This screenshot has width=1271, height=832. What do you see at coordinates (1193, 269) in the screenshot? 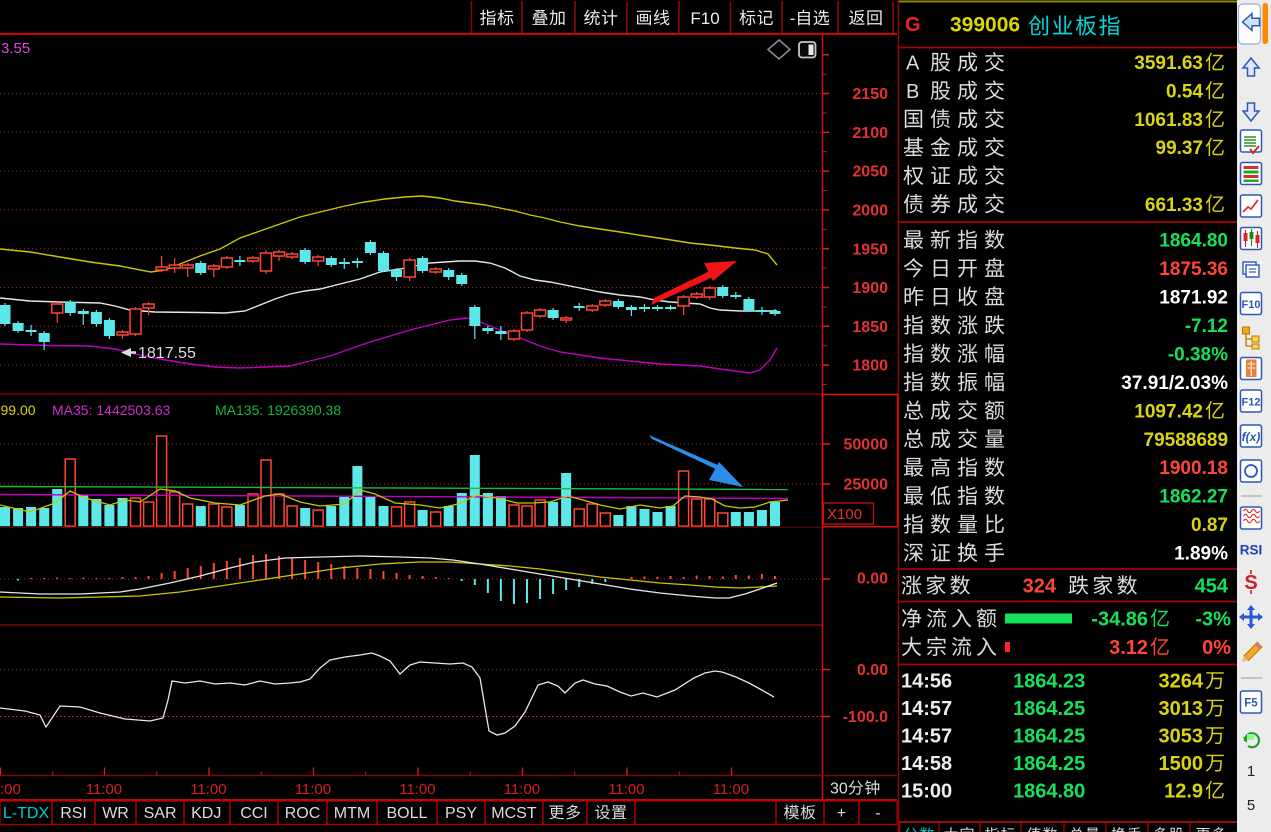
I see `svg-text: 1875.36` at bounding box center [1193, 269].